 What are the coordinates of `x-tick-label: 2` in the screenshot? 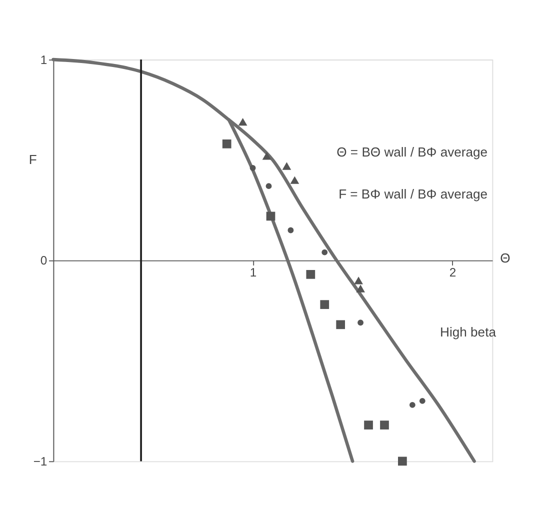 It's located at (452, 273).